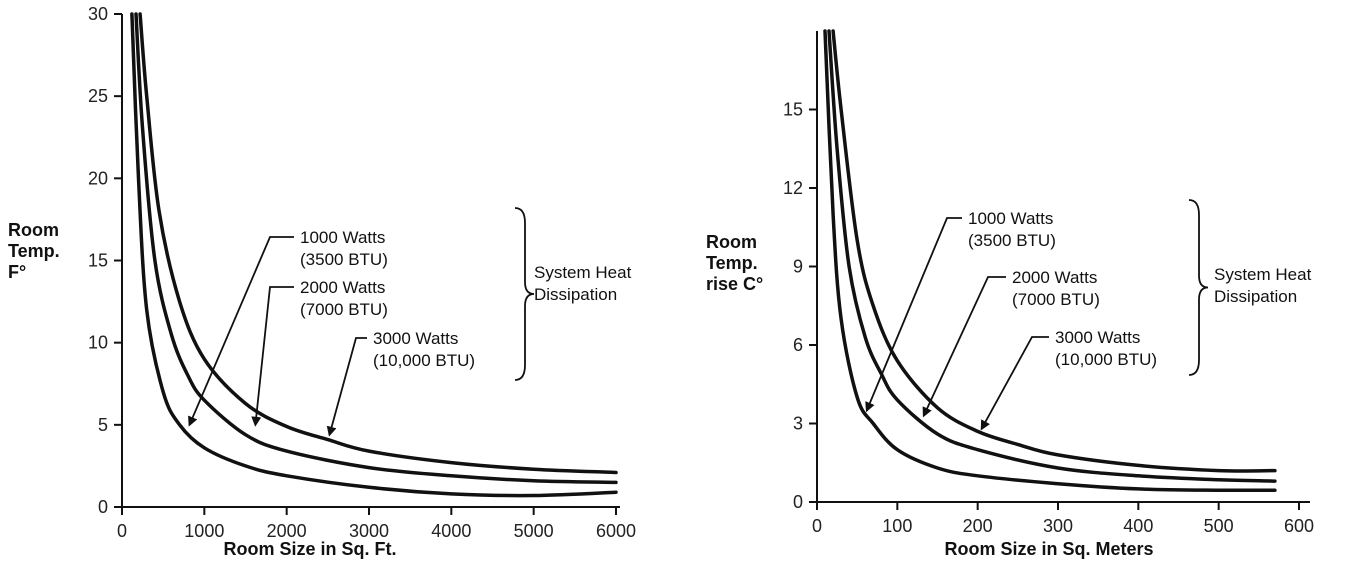 The width and height of the screenshot is (1352, 580). Describe the element at coordinates (451, 531) in the screenshot. I see `x-tick-label: 4000` at that location.